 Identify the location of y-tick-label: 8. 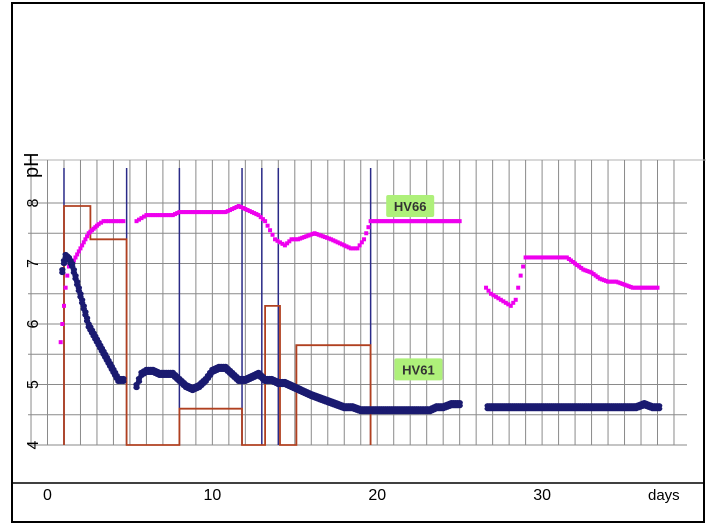
(33, 202).